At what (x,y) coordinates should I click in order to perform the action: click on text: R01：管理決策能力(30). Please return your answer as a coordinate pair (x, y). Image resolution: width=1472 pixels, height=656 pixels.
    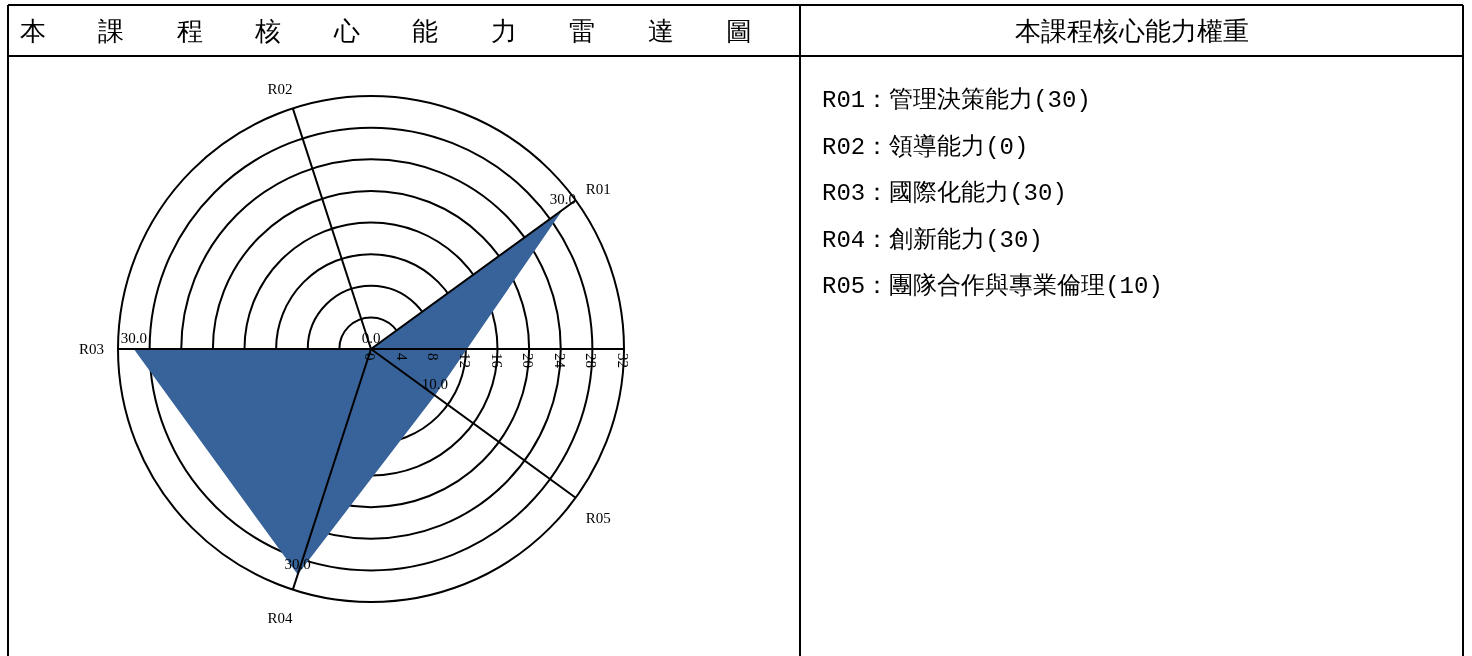
    Looking at the image, I should click on (956, 100).